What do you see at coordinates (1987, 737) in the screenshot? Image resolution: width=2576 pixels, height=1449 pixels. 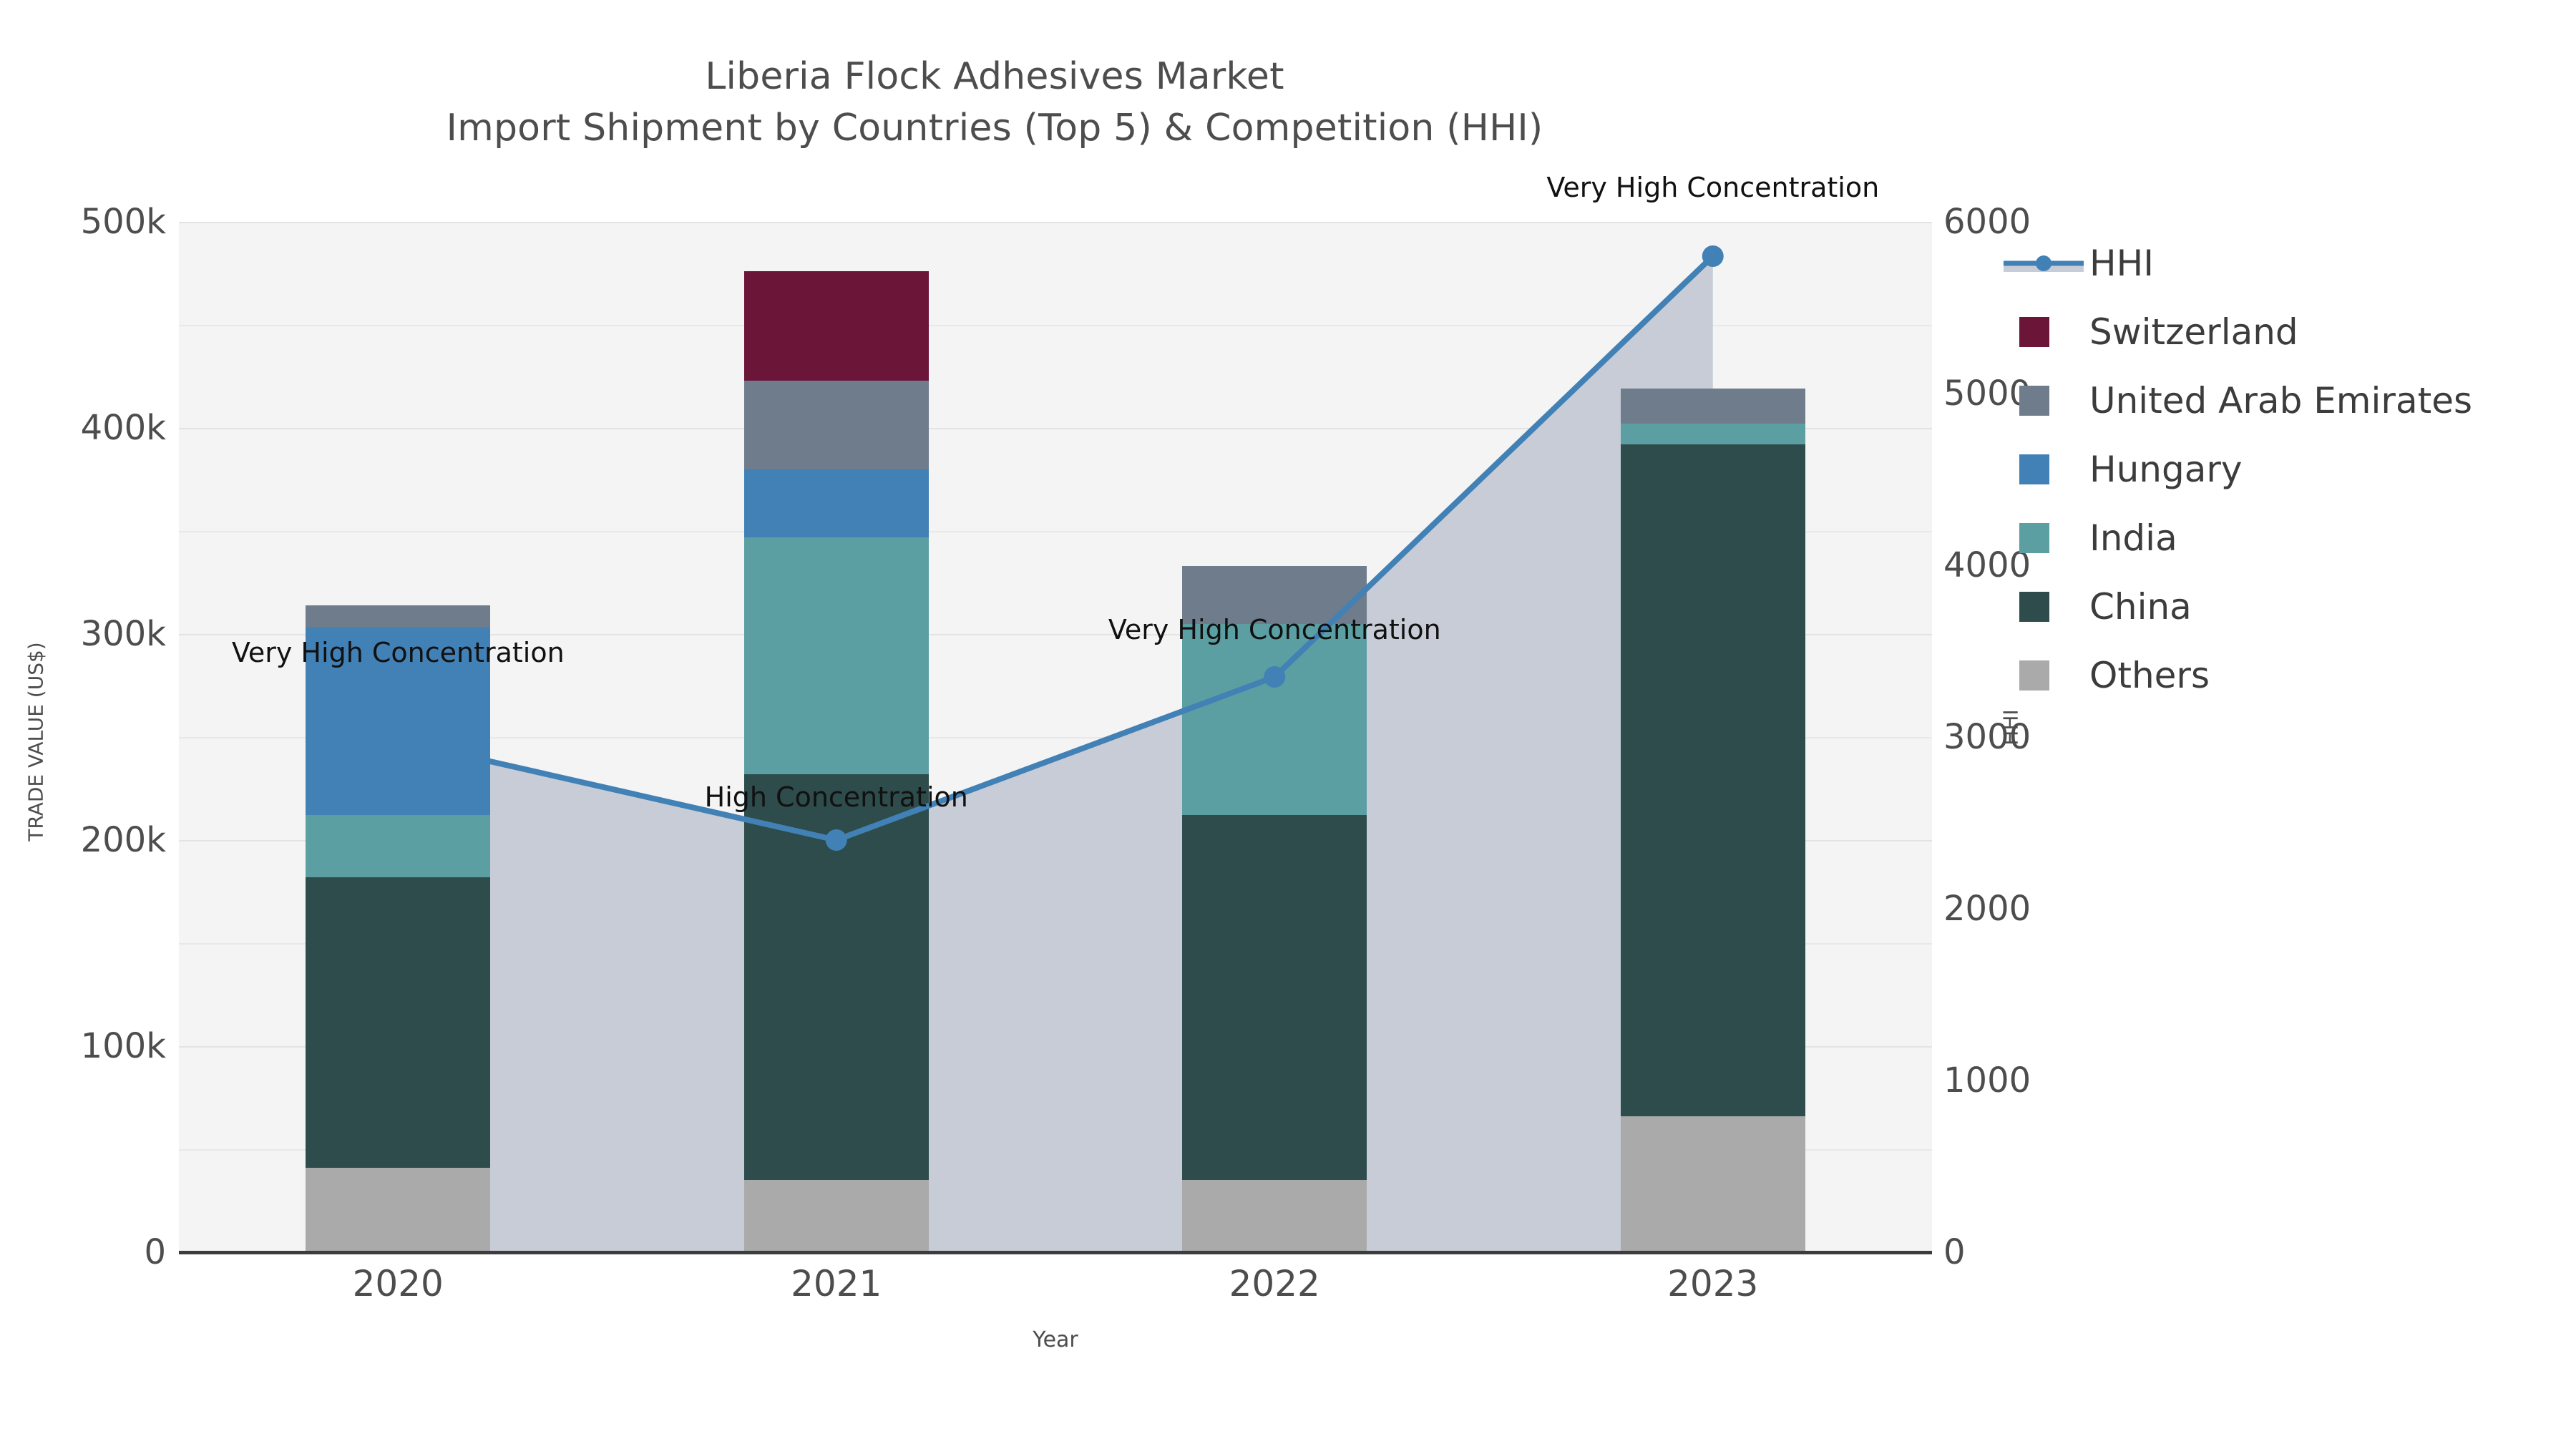 I see `y-axis-right-tick-label: 3000` at bounding box center [1987, 737].